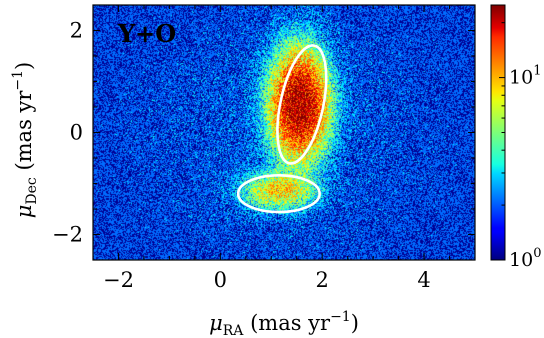 The height and width of the screenshot is (338, 544). Describe the element at coordinates (423, 280) in the screenshot. I see `x-tick-label: 4` at that location.